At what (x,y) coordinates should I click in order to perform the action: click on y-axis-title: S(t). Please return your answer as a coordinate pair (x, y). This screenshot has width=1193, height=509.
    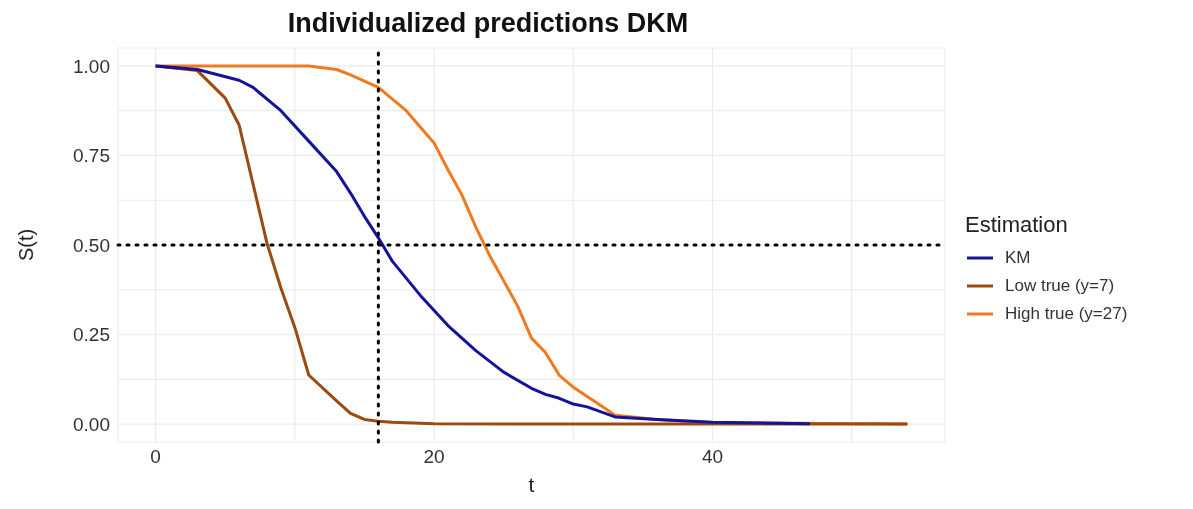
    Looking at the image, I should click on (26, 245).